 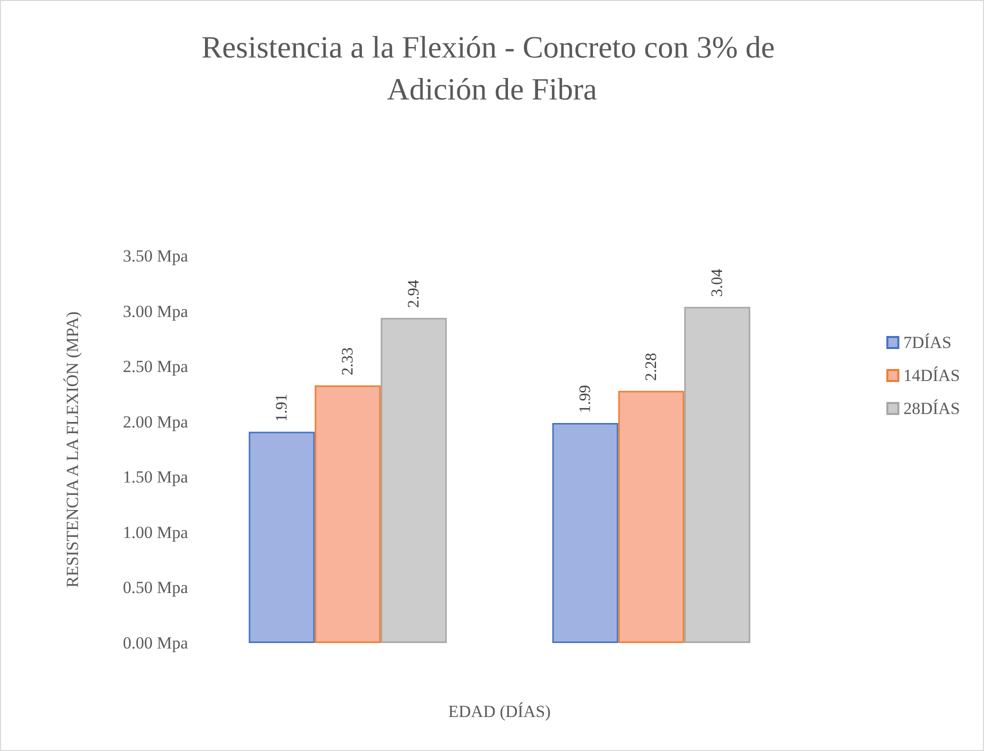 What do you see at coordinates (492, 68) in the screenshot?
I see `chart-title: Resistencia a la Flexión - Concreto con 3% de Adición de Fibra` at bounding box center [492, 68].